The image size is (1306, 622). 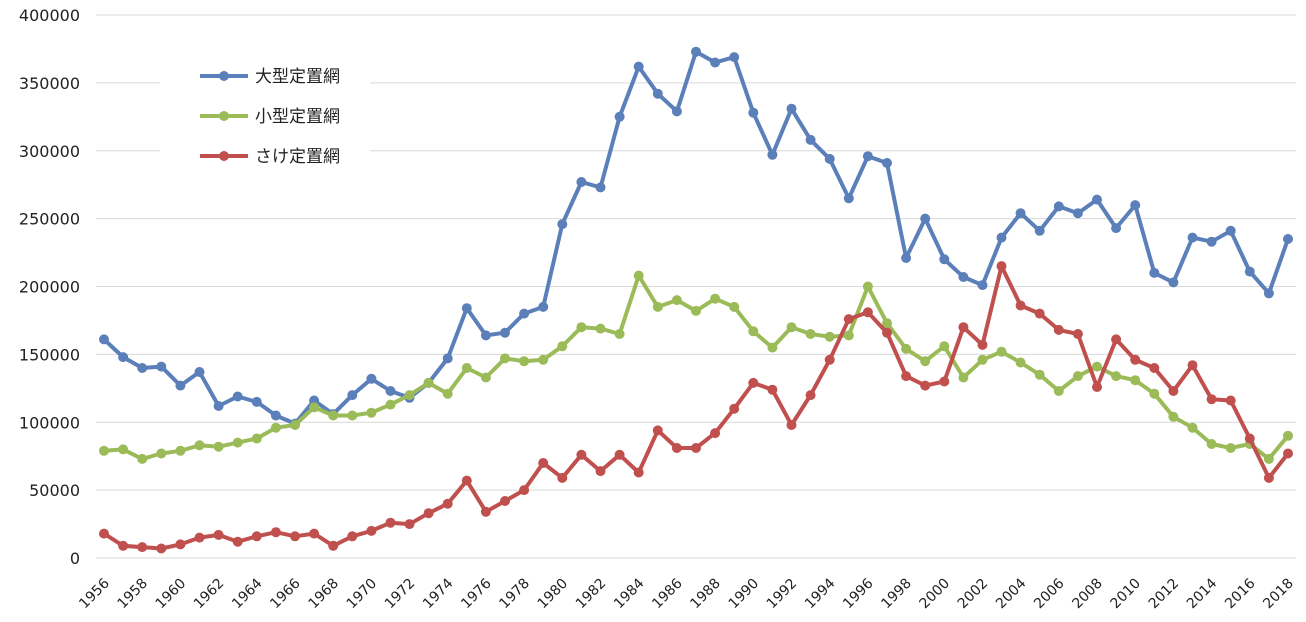 I want to click on legend-swatch-marker, so click(x=224, y=156).